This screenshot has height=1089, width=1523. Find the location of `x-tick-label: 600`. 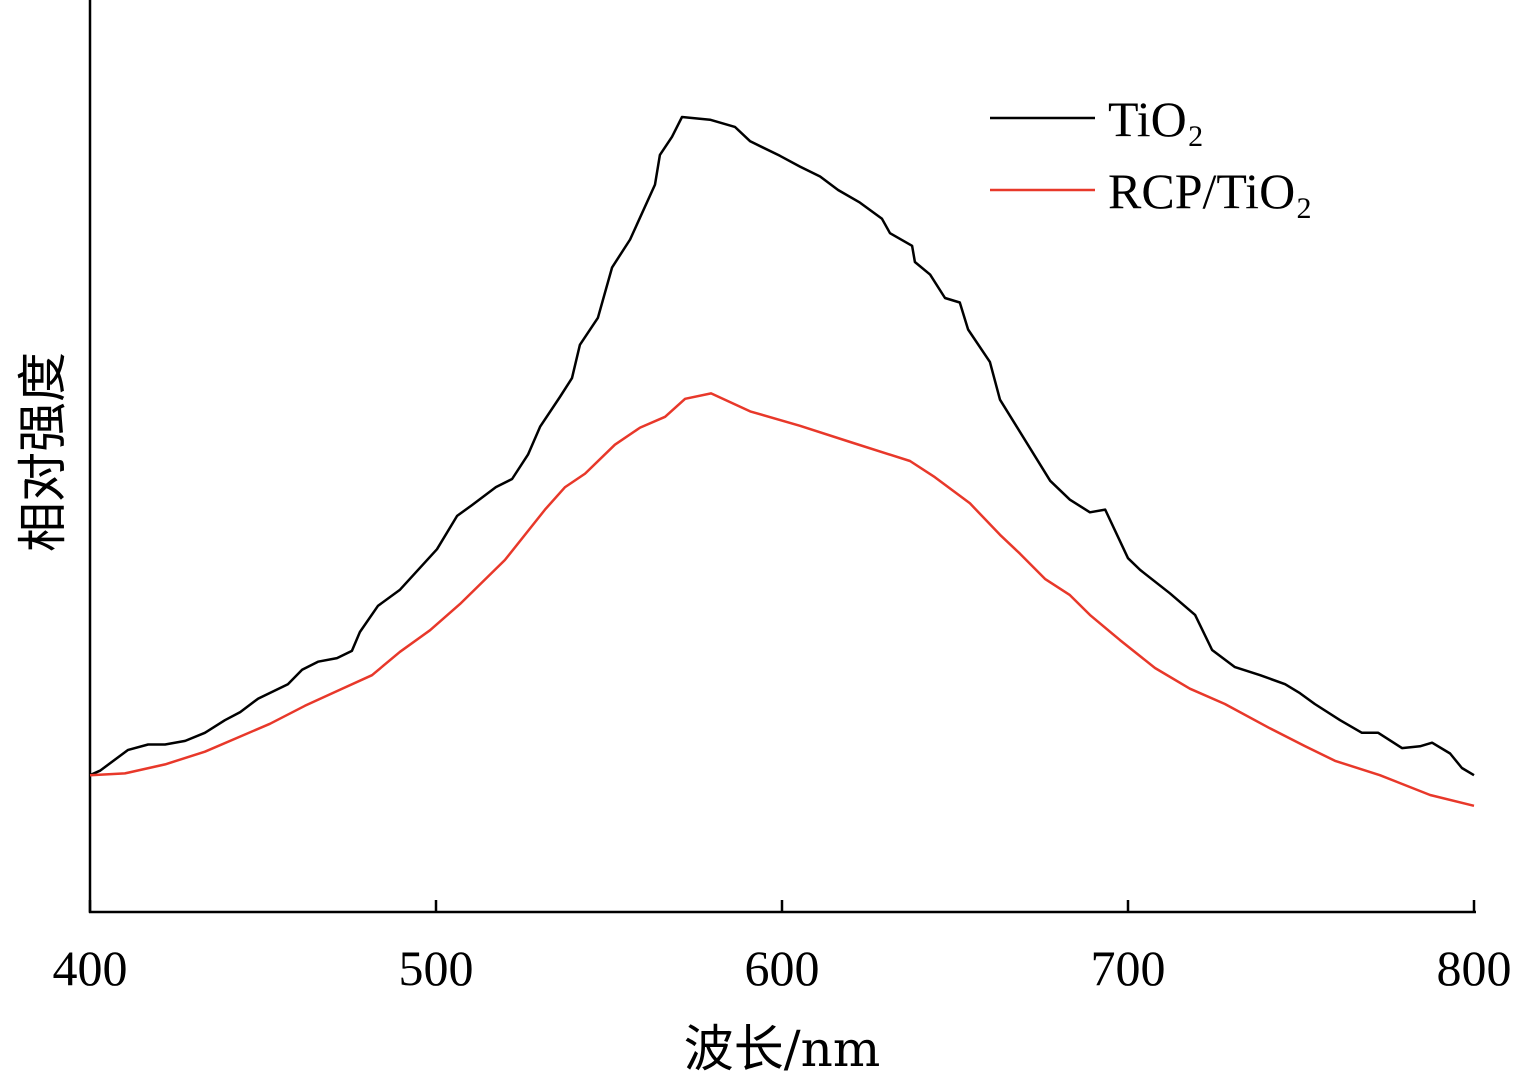

x-tick-label: 600 is located at coordinates (782, 968).